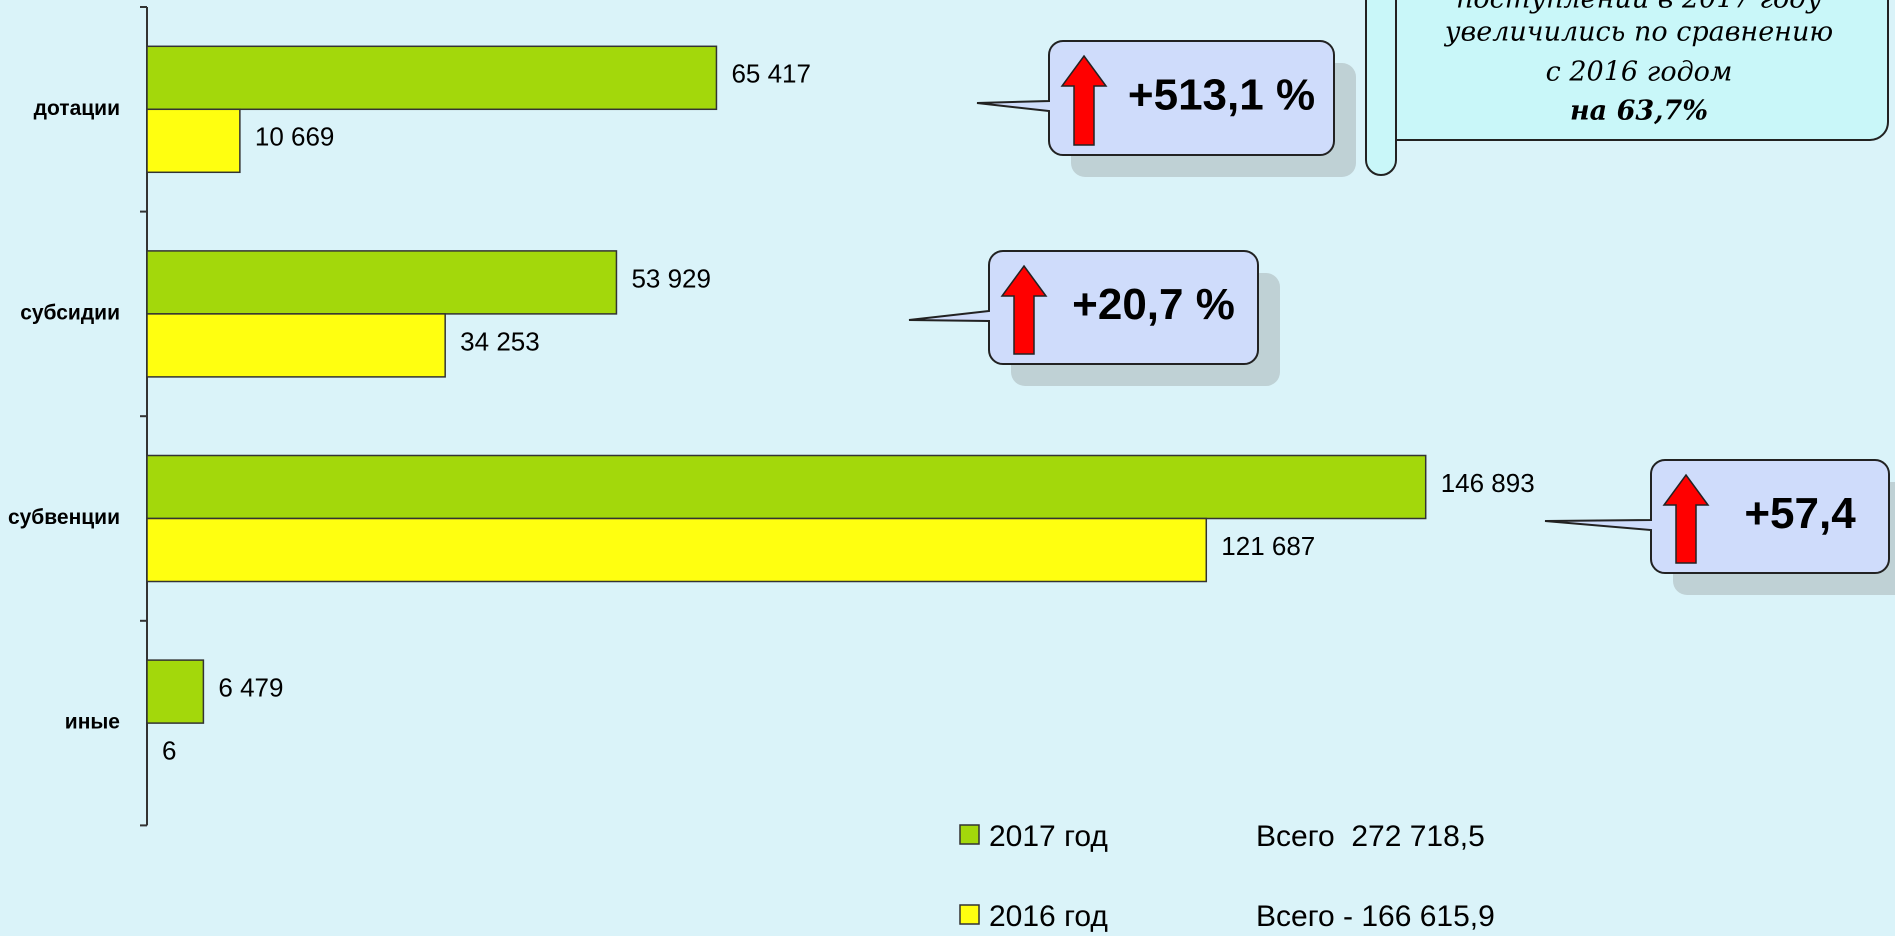 Image resolution: width=1895 pixels, height=936 pixels. I want to click on value-label: 65 417, so click(771, 74).